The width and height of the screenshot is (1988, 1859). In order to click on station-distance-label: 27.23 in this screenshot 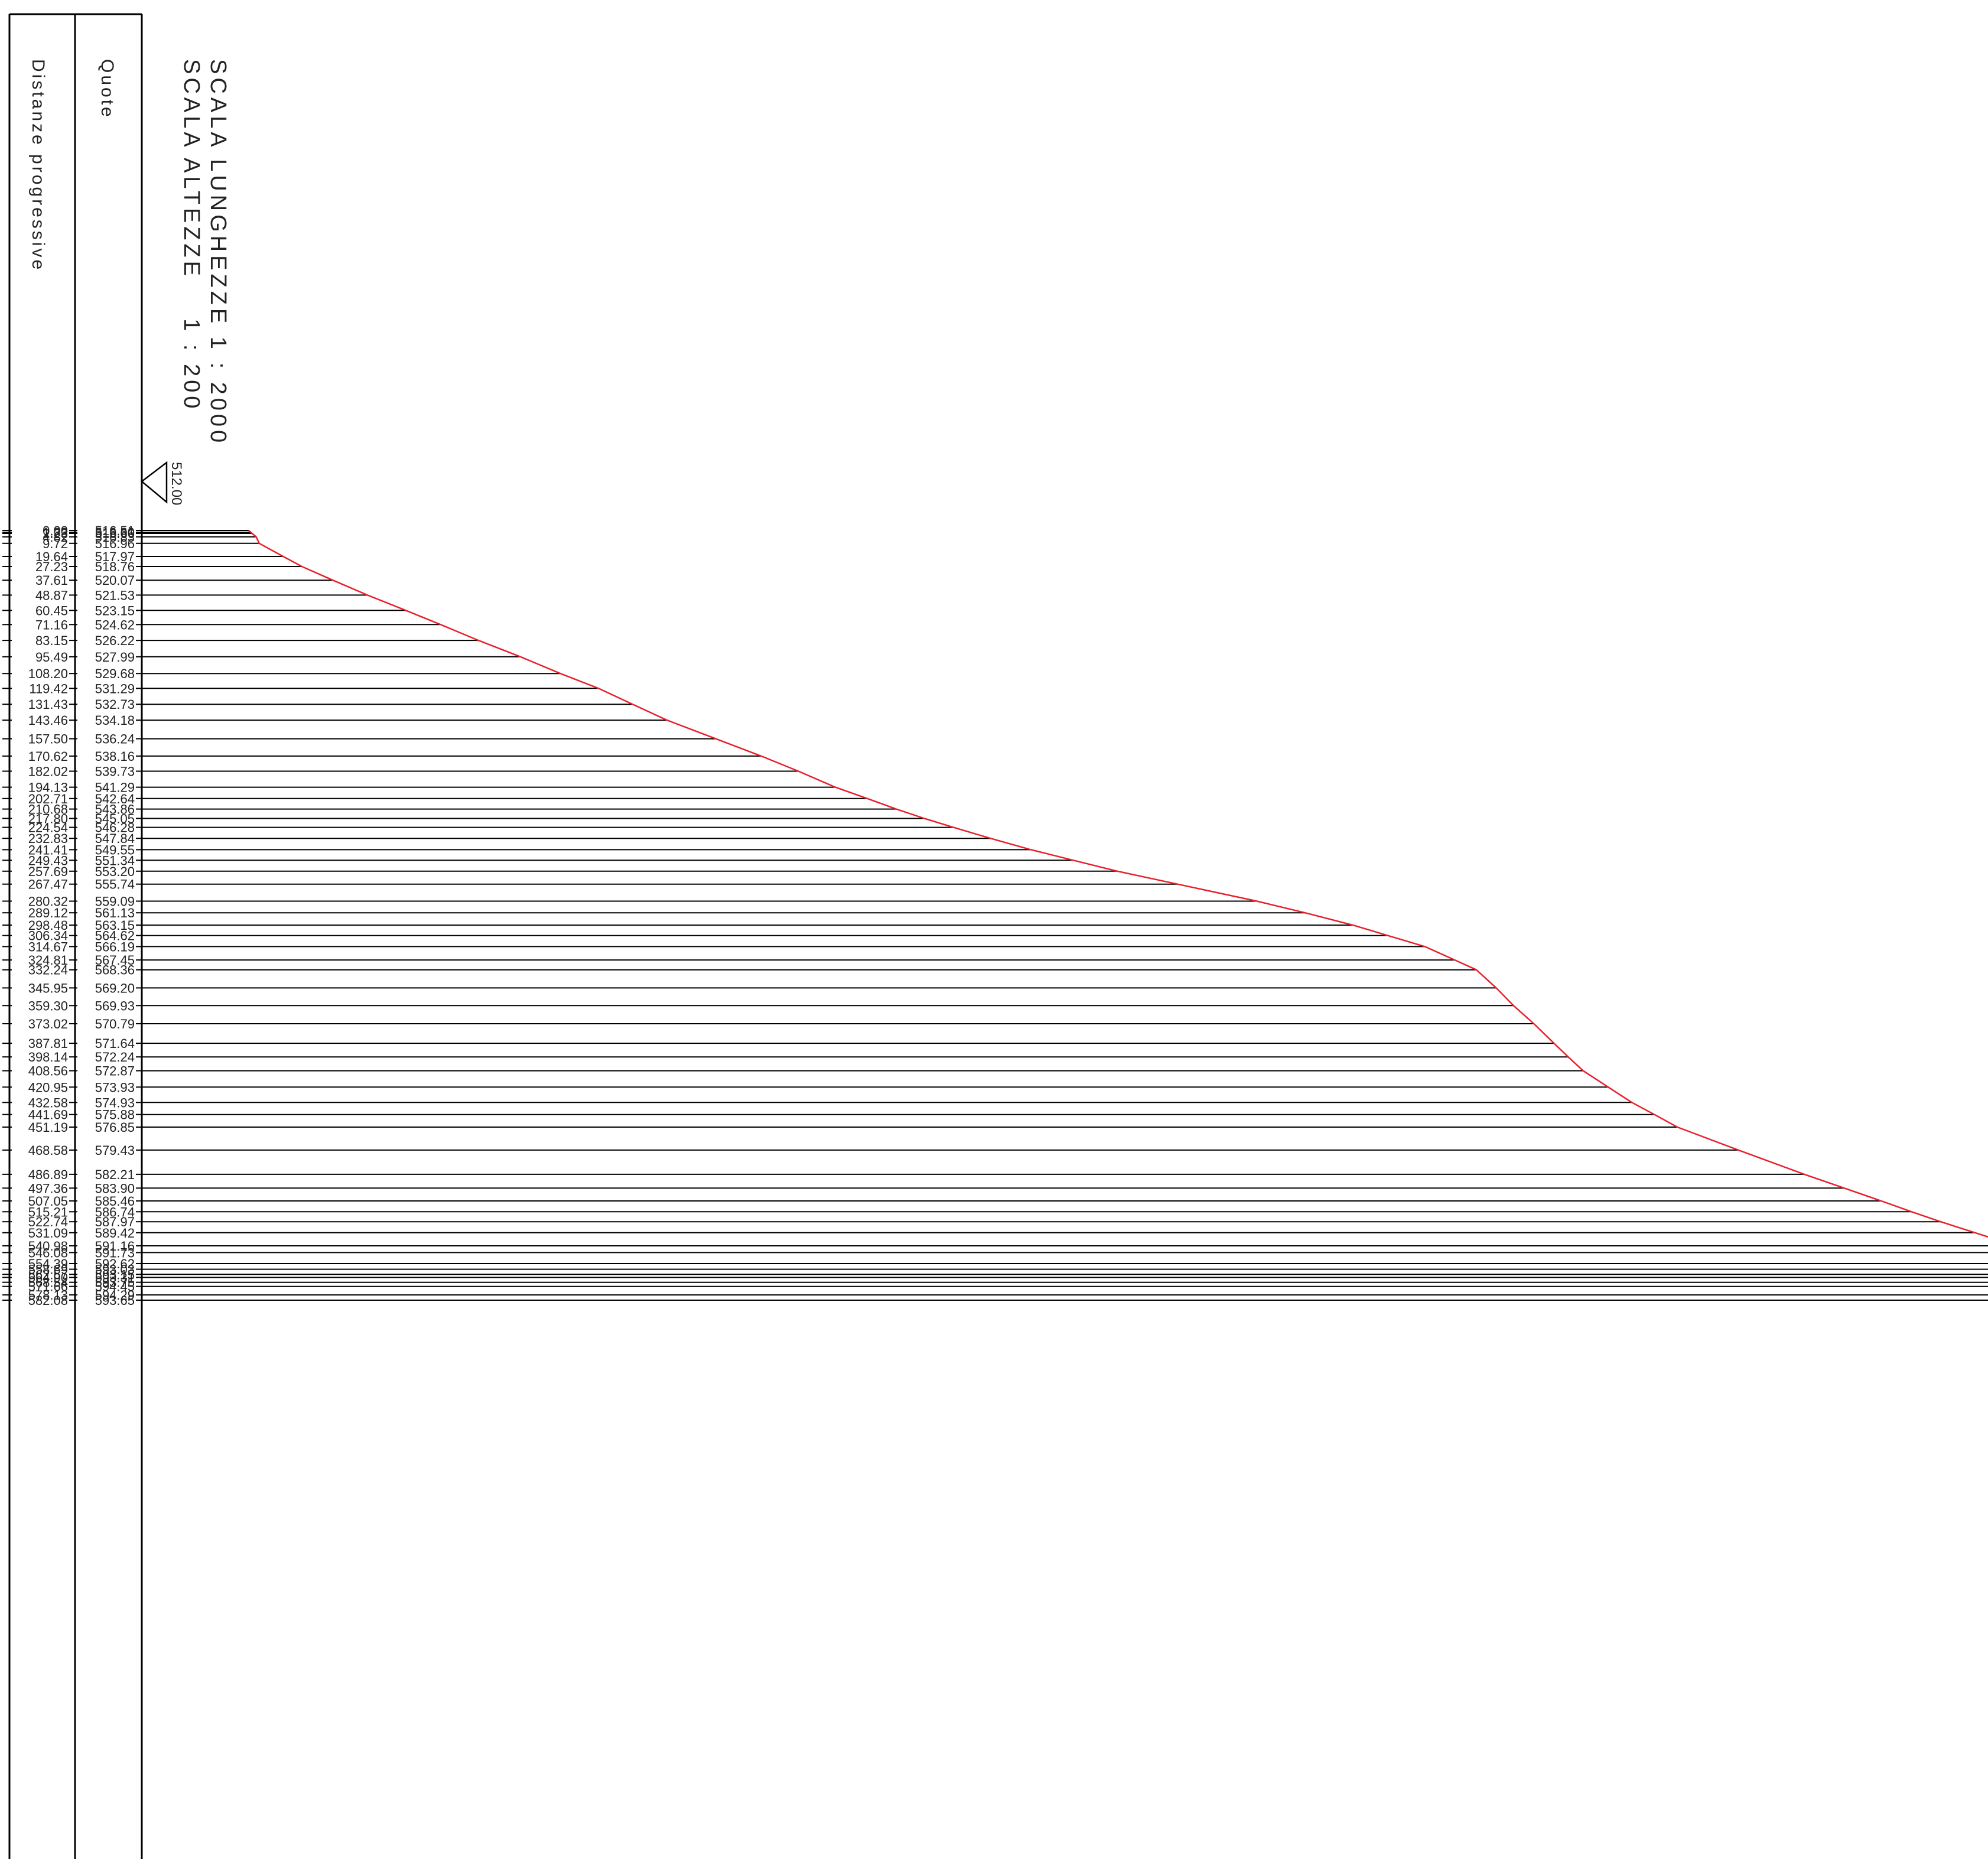, I will do `click(52, 566)`.